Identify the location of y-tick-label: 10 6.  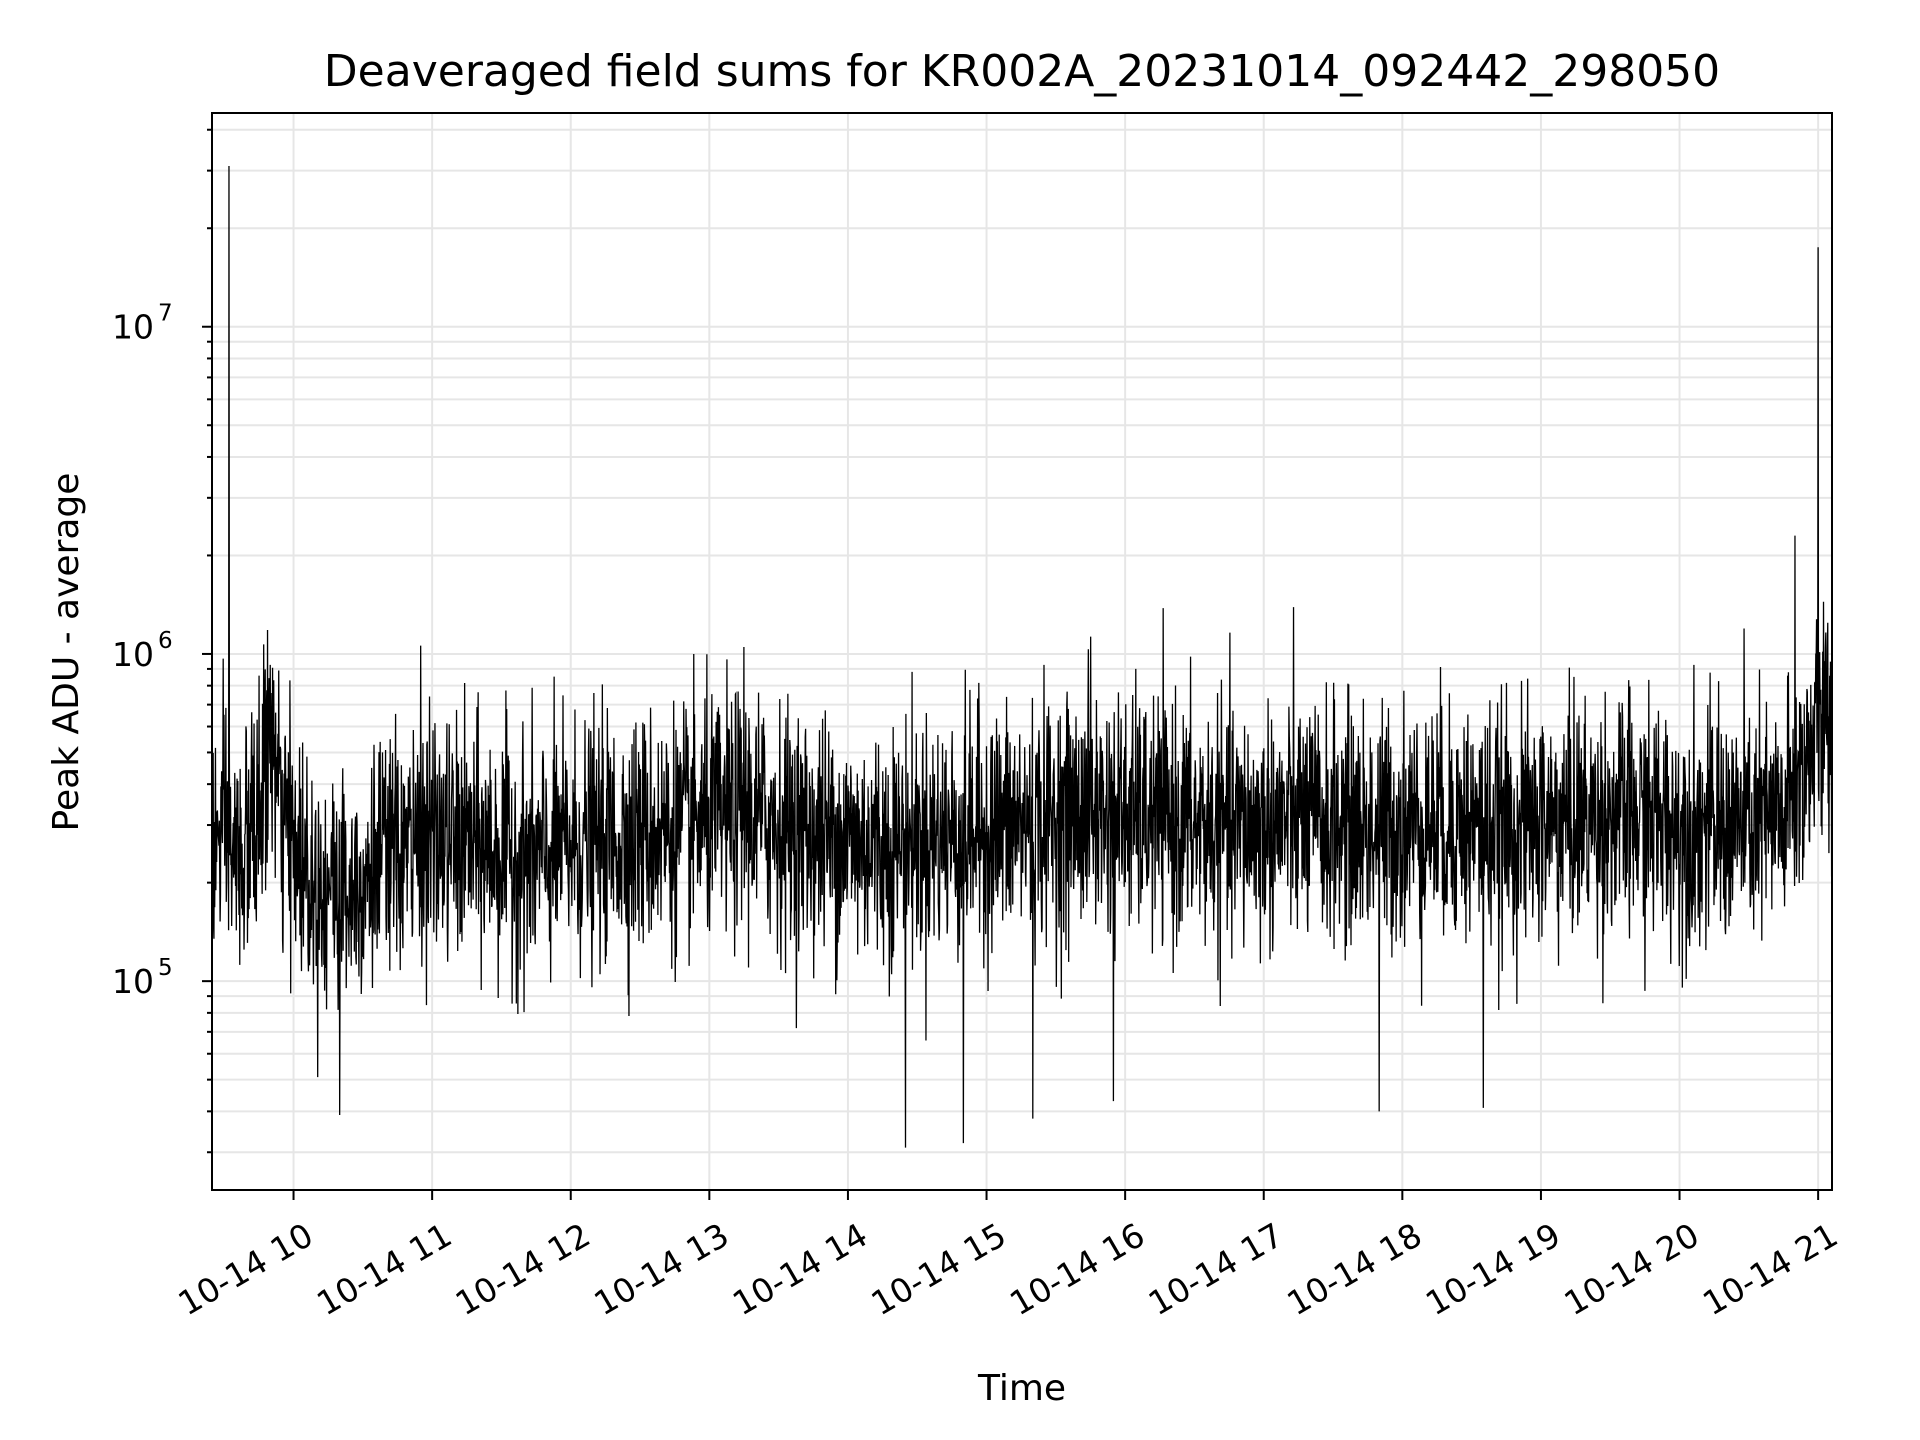
(142, 651).